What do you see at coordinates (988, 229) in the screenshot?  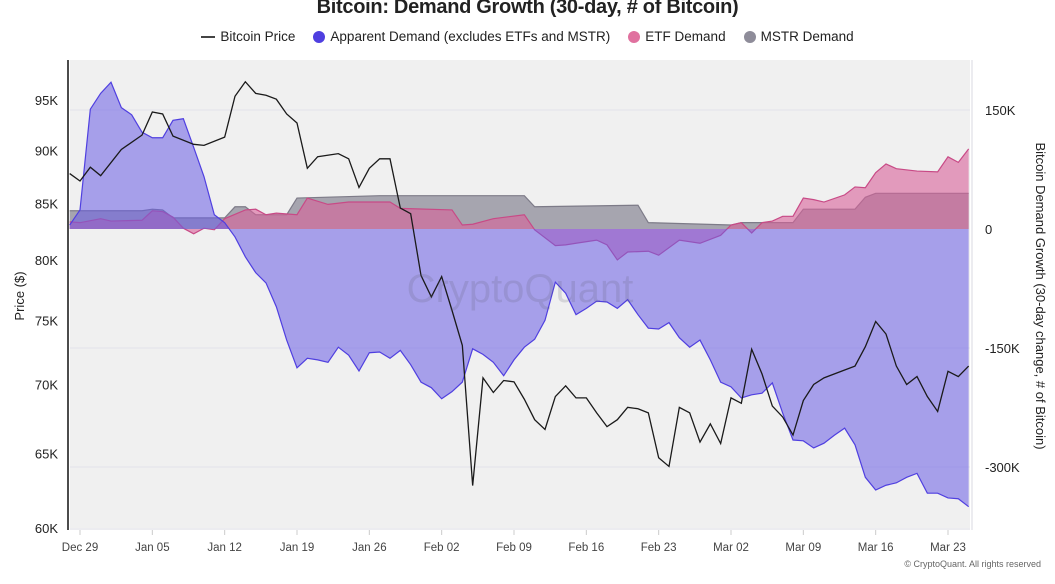 I see `right-tick-label: 0` at bounding box center [988, 229].